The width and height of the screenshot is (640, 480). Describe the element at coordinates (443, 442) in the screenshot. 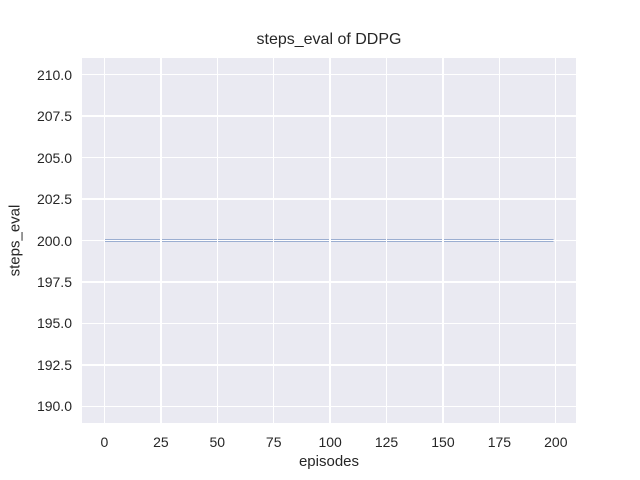

I see `x-tick-label: 150` at that location.